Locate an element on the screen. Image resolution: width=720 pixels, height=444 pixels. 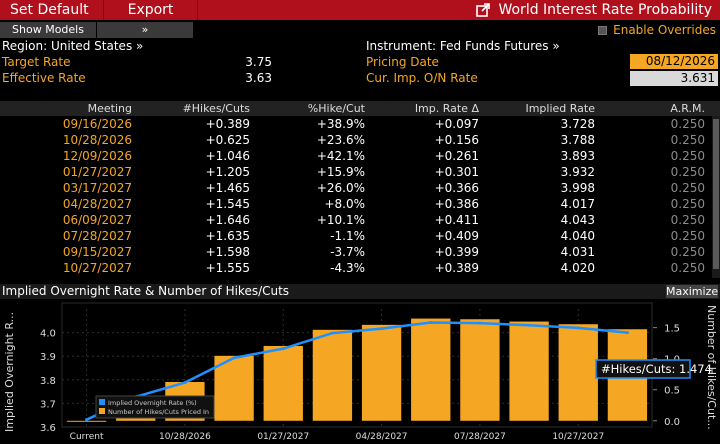
cell-hikes-cuts: +0.625 is located at coordinates (227, 140).